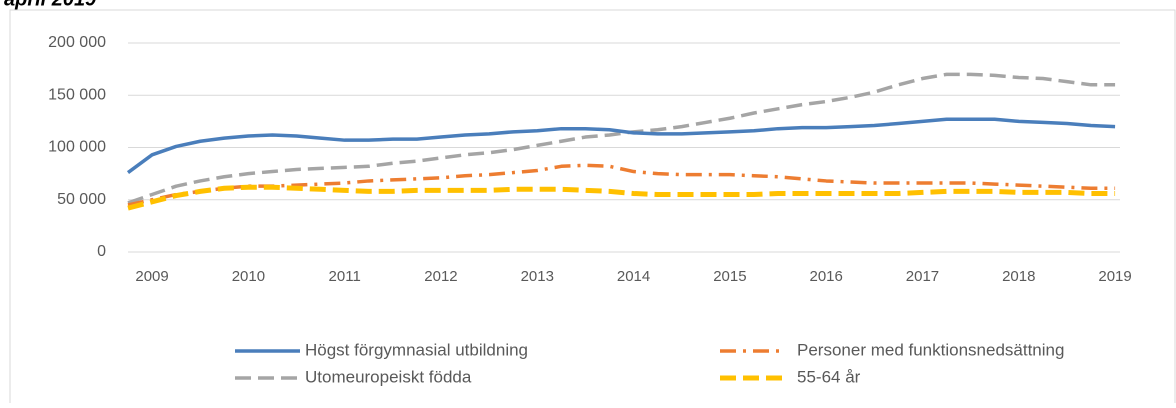  Describe the element at coordinates (345, 276) in the screenshot. I see `x-tick-label: 2011` at that location.